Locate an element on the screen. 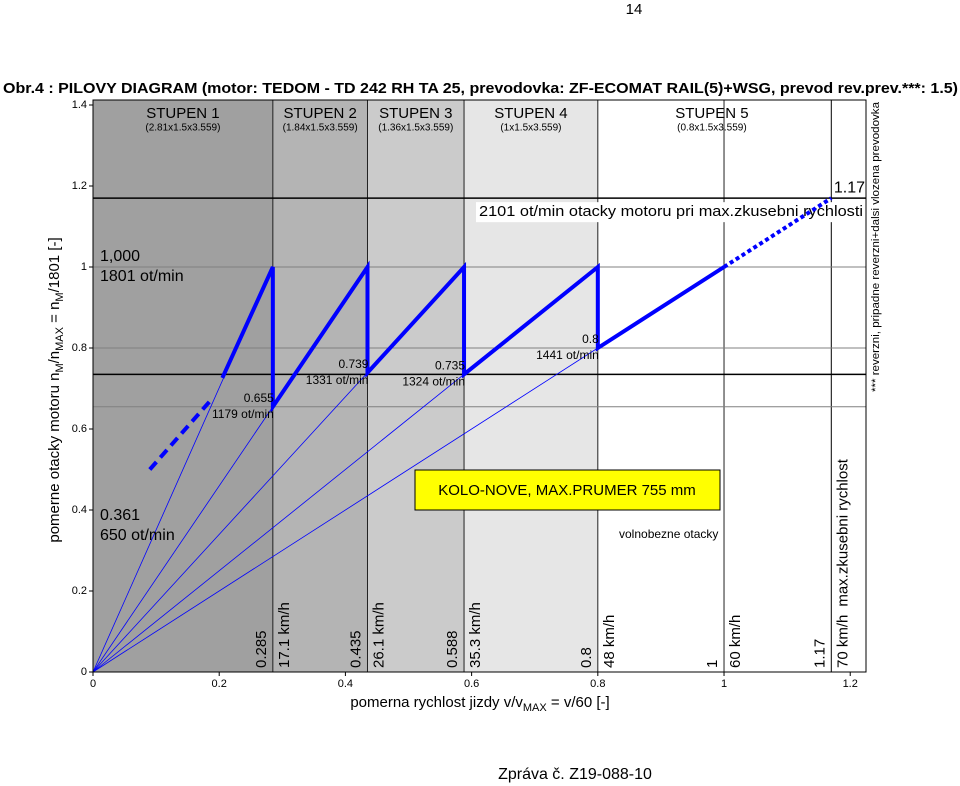 The width and height of the screenshot is (960, 786). h-line-value: 1.17 is located at coordinates (849, 187).